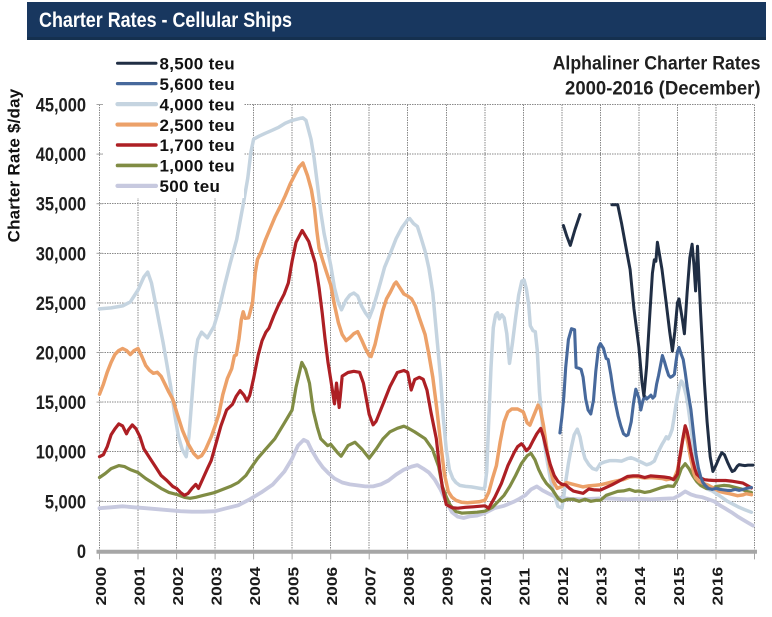 The image size is (772, 617). Describe the element at coordinates (525, 587) in the screenshot. I see `svg-text: 2011` at that location.